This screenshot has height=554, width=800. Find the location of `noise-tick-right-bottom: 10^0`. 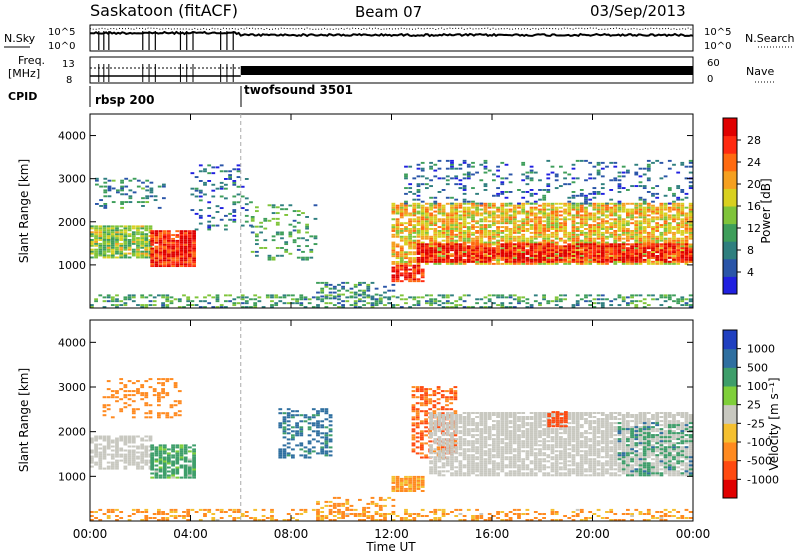

noise-tick-right-bottom: 10^0 is located at coordinates (717, 46).